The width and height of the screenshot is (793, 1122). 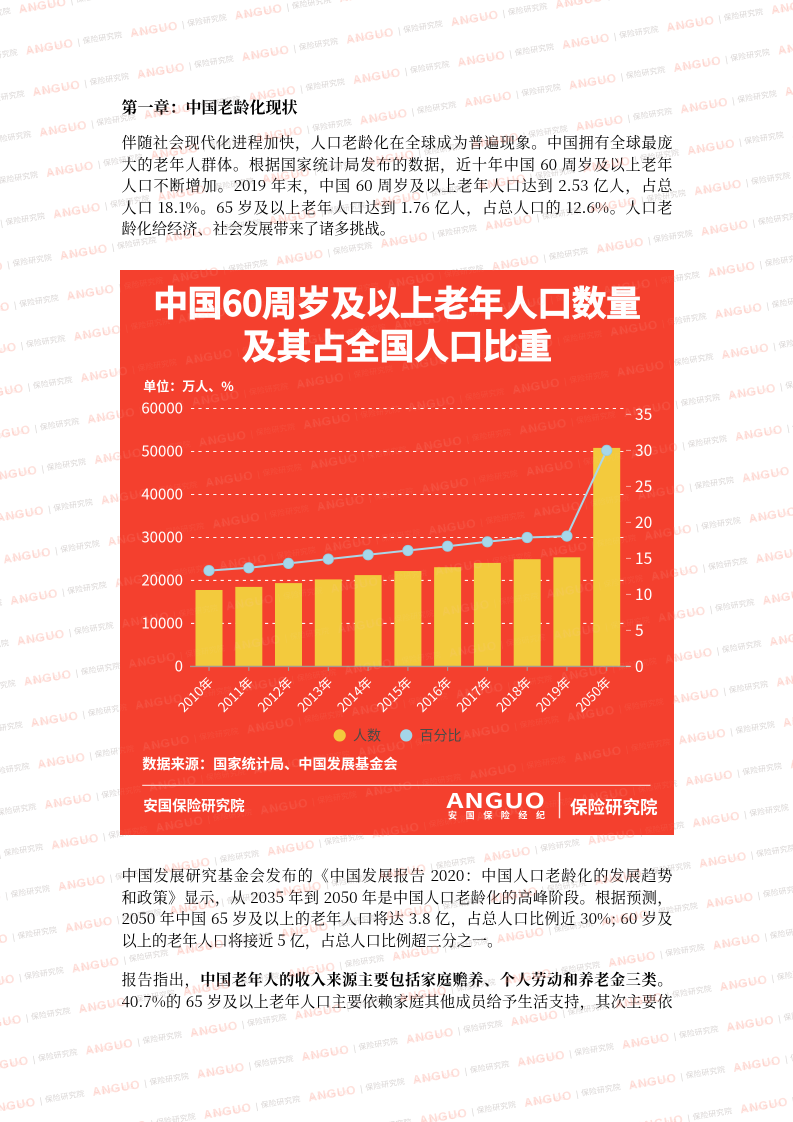 I want to click on svg-text: 保险研究院, so click(x=614, y=807).